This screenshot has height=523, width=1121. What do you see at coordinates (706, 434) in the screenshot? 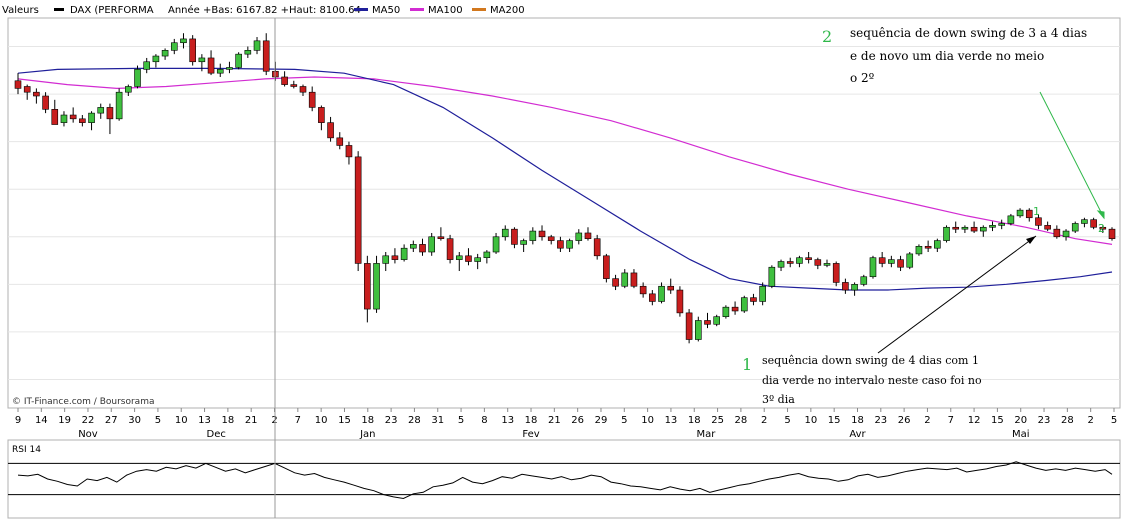
I see `x-month-label: Mar` at bounding box center [706, 434].